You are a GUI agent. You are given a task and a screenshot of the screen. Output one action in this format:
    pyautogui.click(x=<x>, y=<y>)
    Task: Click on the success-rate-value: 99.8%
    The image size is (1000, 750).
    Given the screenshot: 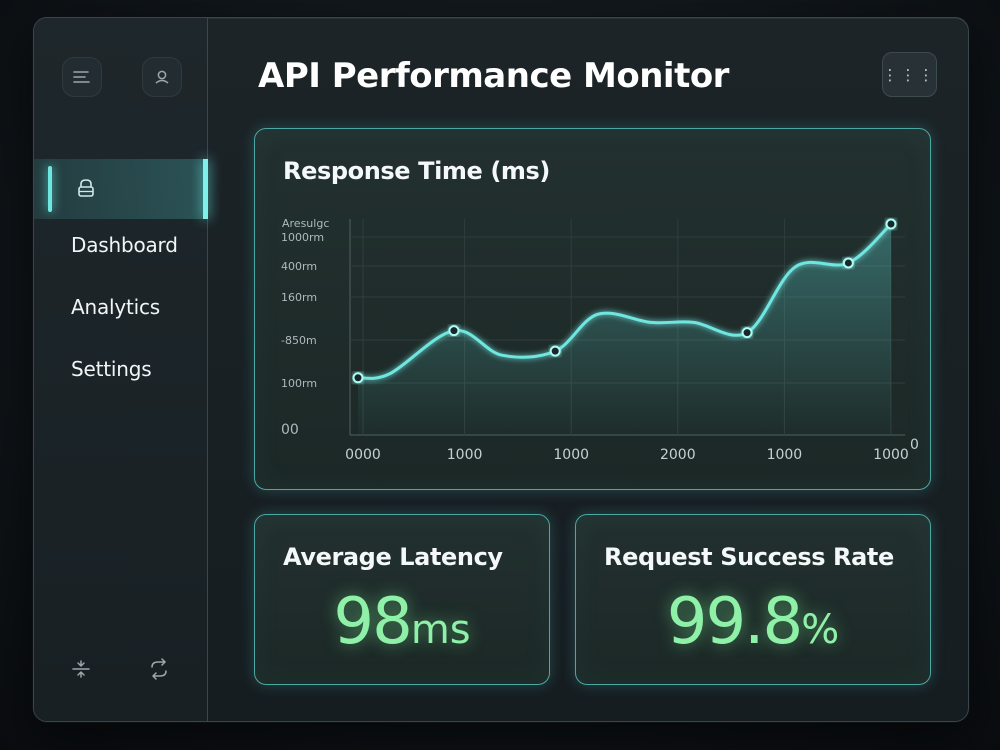 What is the action you would take?
    pyautogui.click(x=753, y=622)
    